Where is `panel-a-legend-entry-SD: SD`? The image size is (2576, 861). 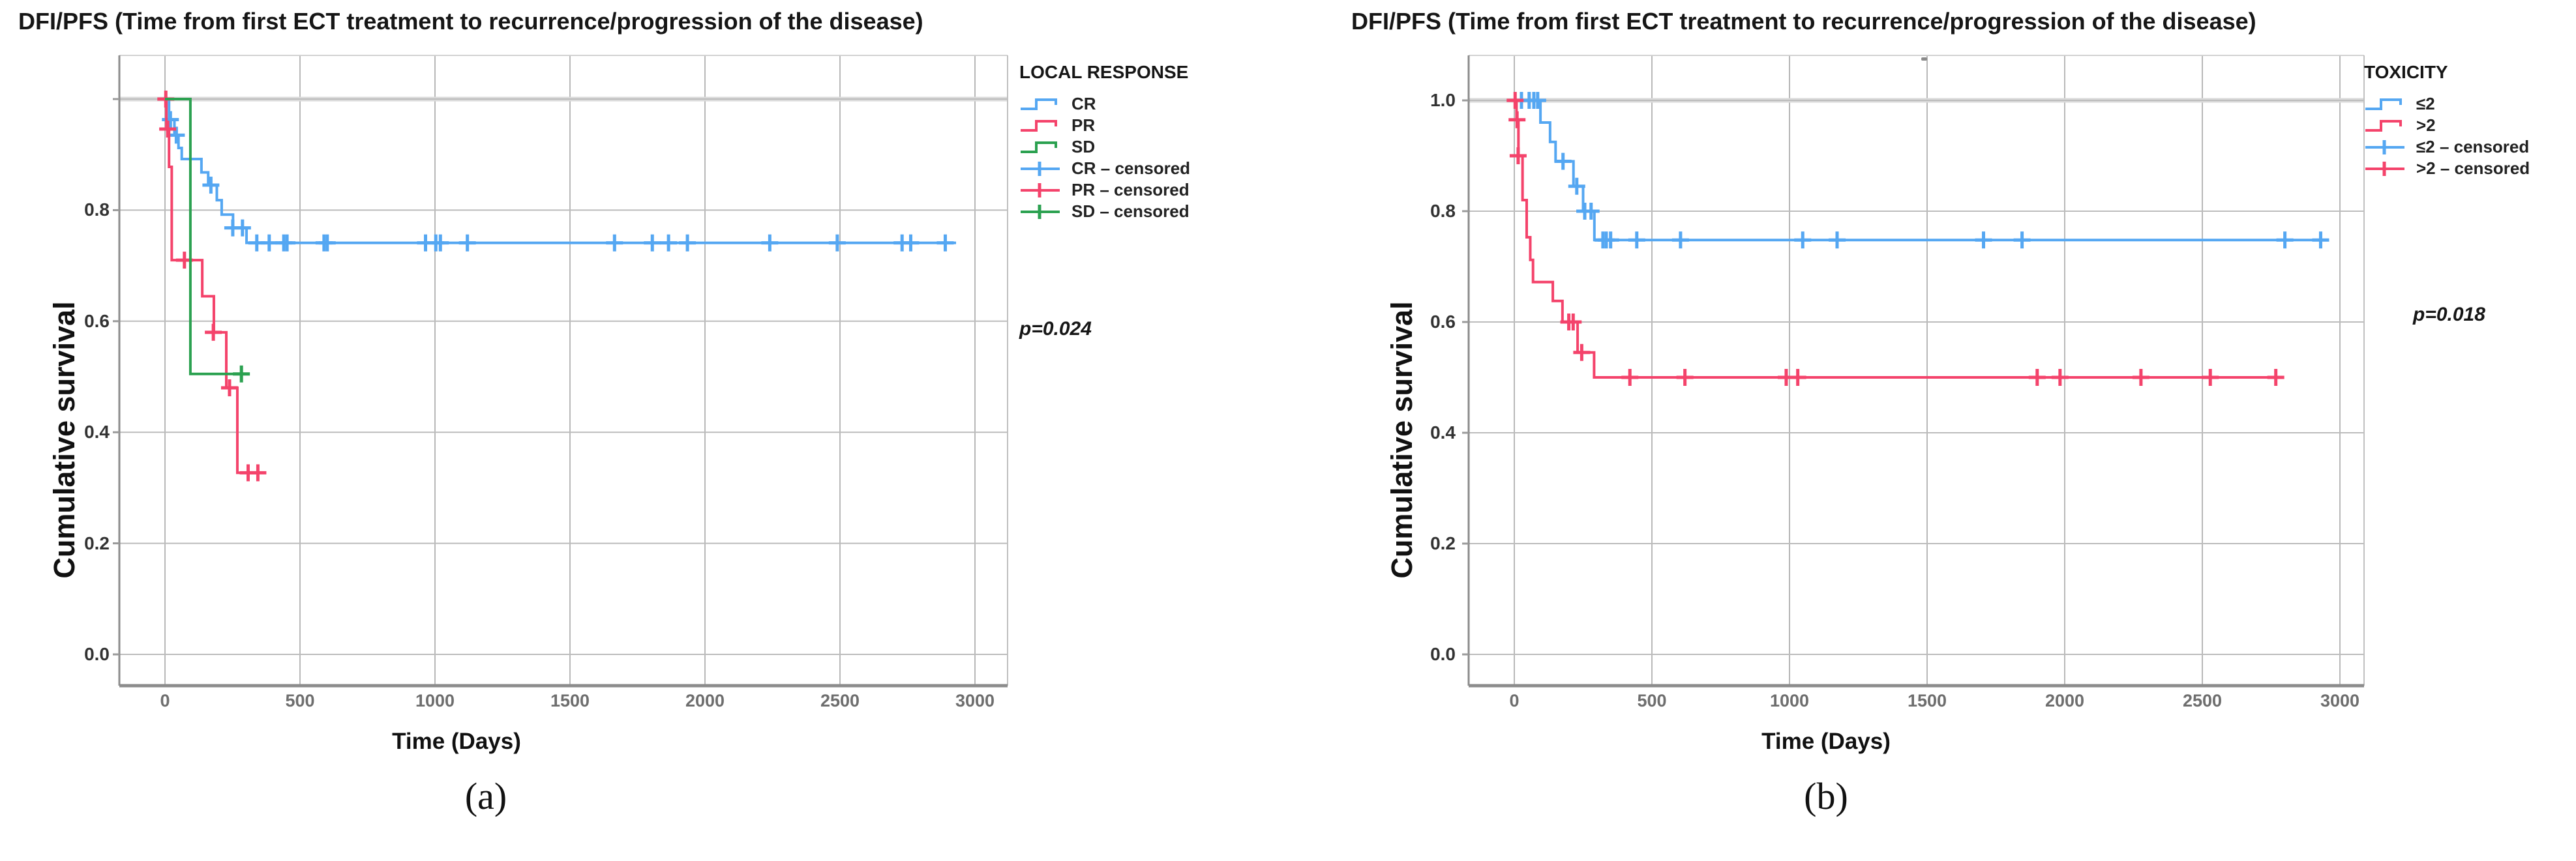 panel-a-legend-entry-SD: SD is located at coordinates (1104, 147).